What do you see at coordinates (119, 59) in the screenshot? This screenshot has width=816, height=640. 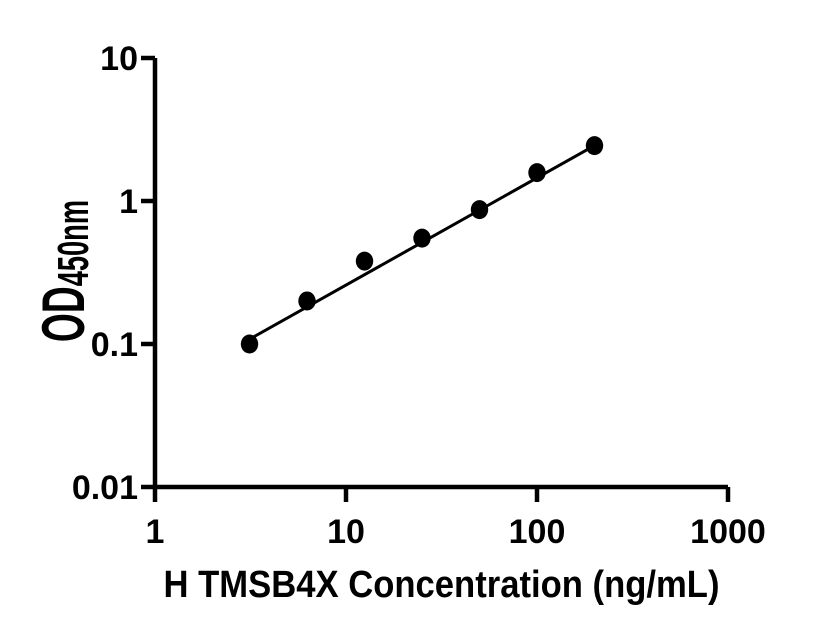 I see `y-tick-label: 10` at bounding box center [119, 59].